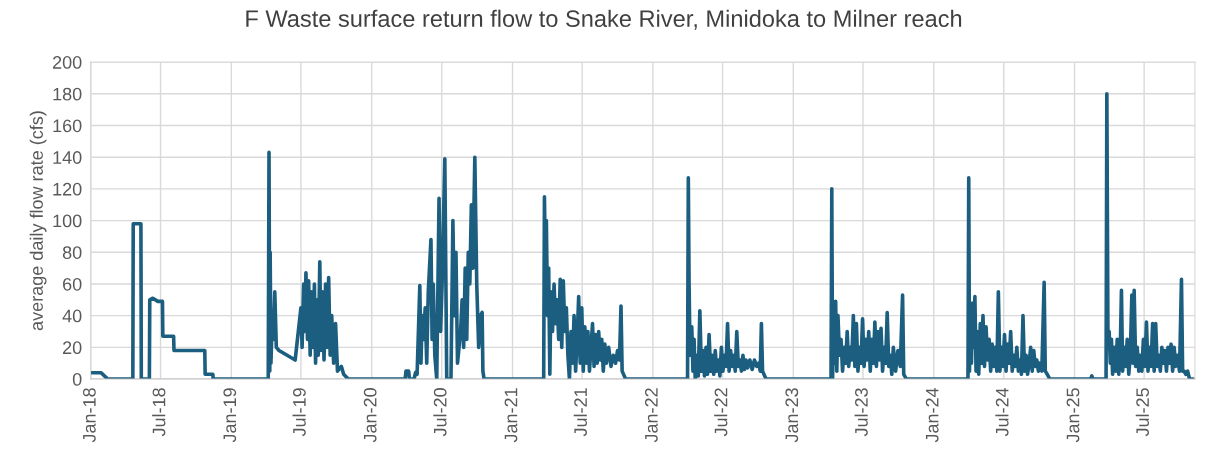 The image size is (1207, 460). What do you see at coordinates (604, 19) in the screenshot?
I see `chart-title: F Waste surface return flow to Snake River, Minidoka to Milner reach` at bounding box center [604, 19].